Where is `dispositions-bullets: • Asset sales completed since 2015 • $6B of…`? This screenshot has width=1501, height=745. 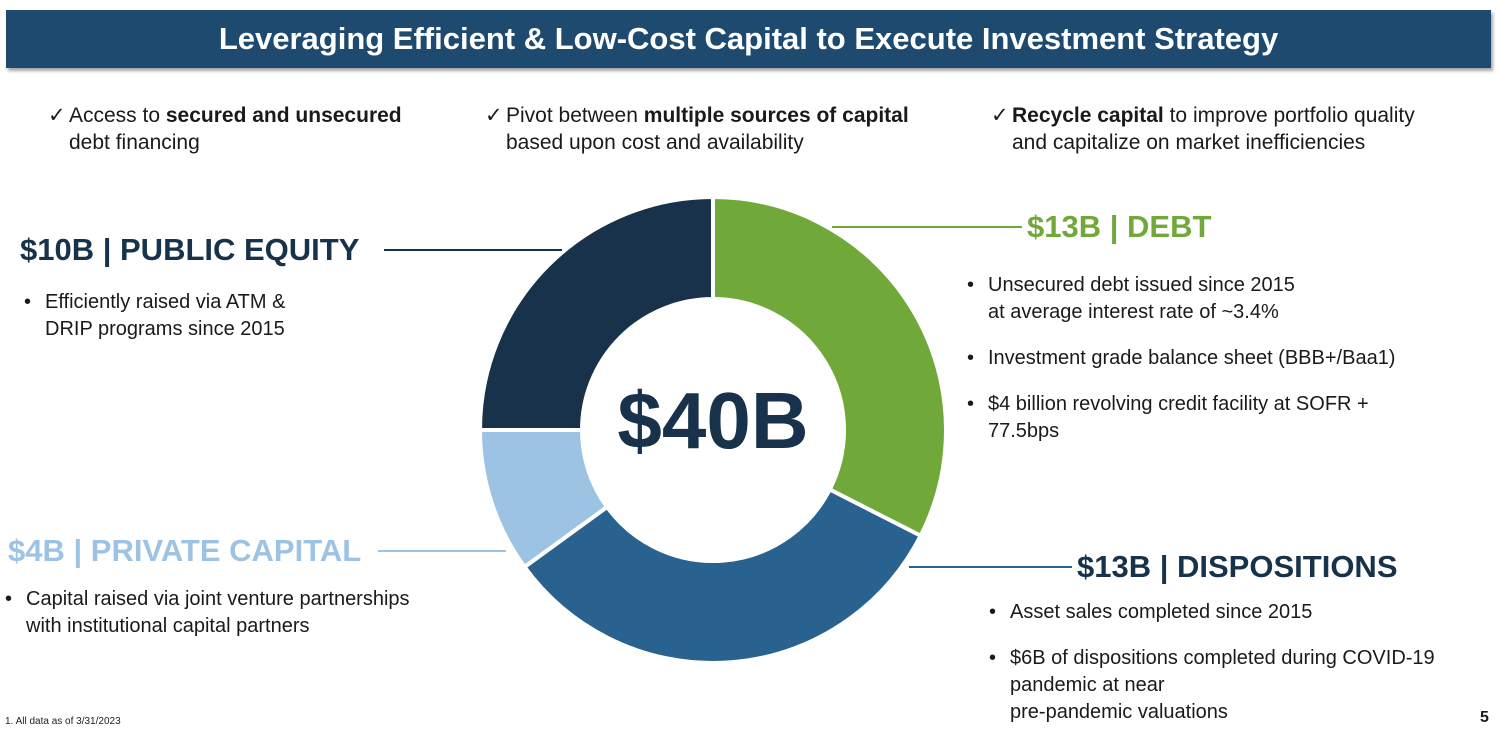
dispositions-bullets: • Asset sales completed since 2015 • $6B of… is located at coordinates (1241, 672).